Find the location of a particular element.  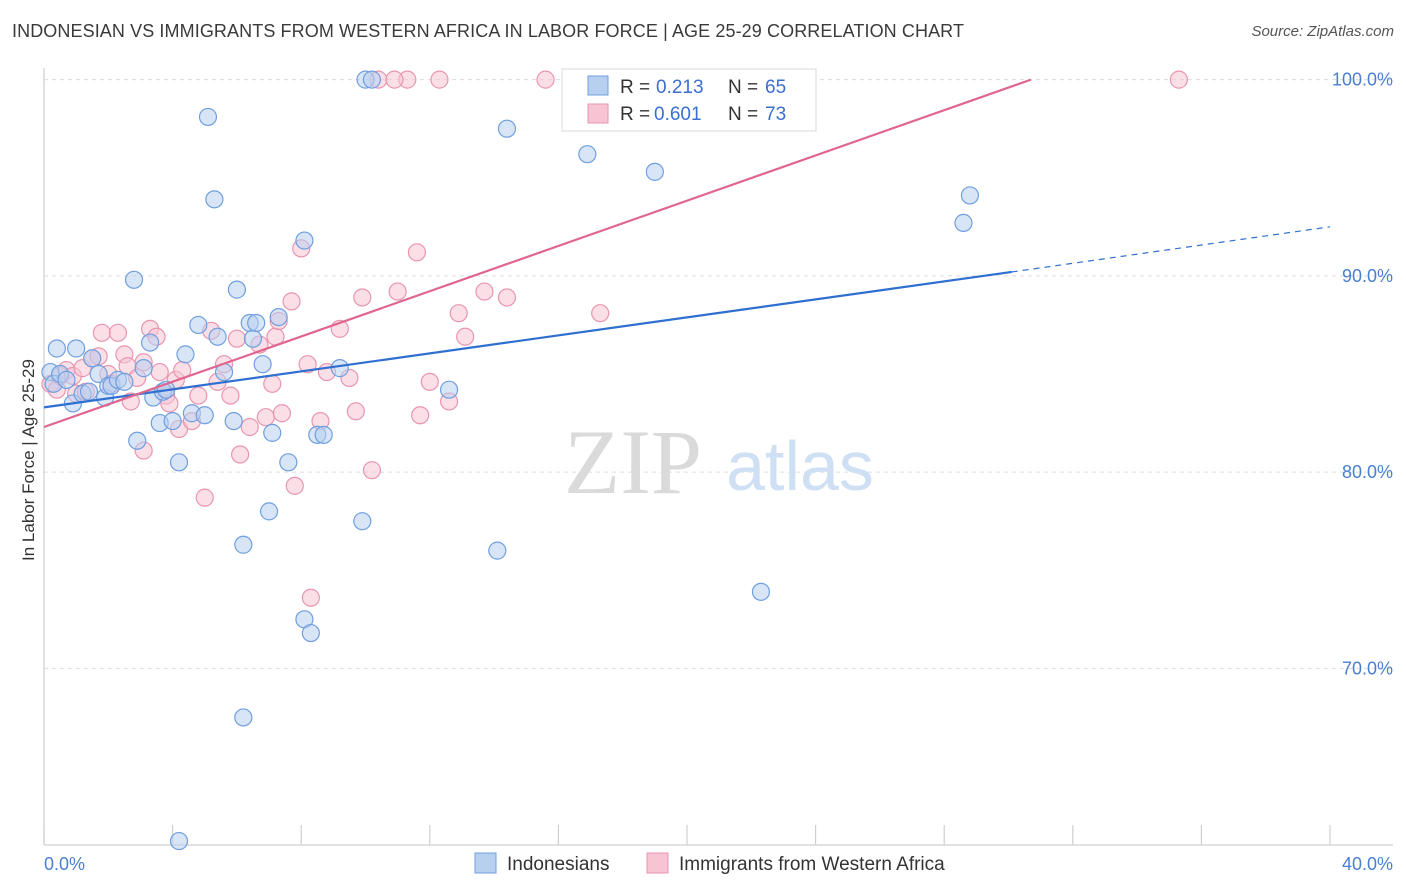

legend-r-value-2: 0.601 is located at coordinates (678, 114).